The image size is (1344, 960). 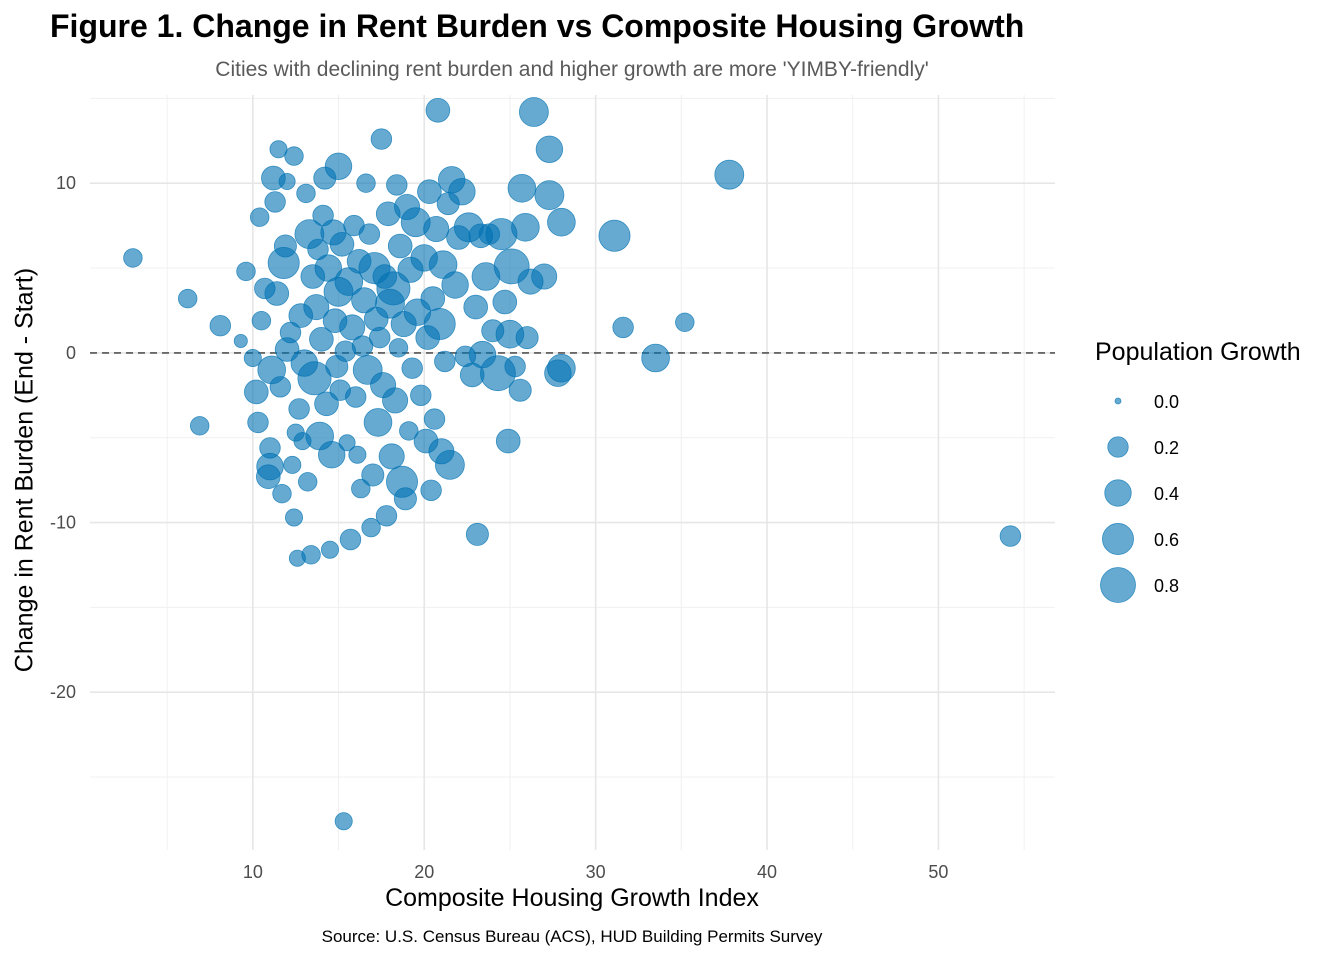 What do you see at coordinates (1198, 352) in the screenshot?
I see `legend-title: Population Growth` at bounding box center [1198, 352].